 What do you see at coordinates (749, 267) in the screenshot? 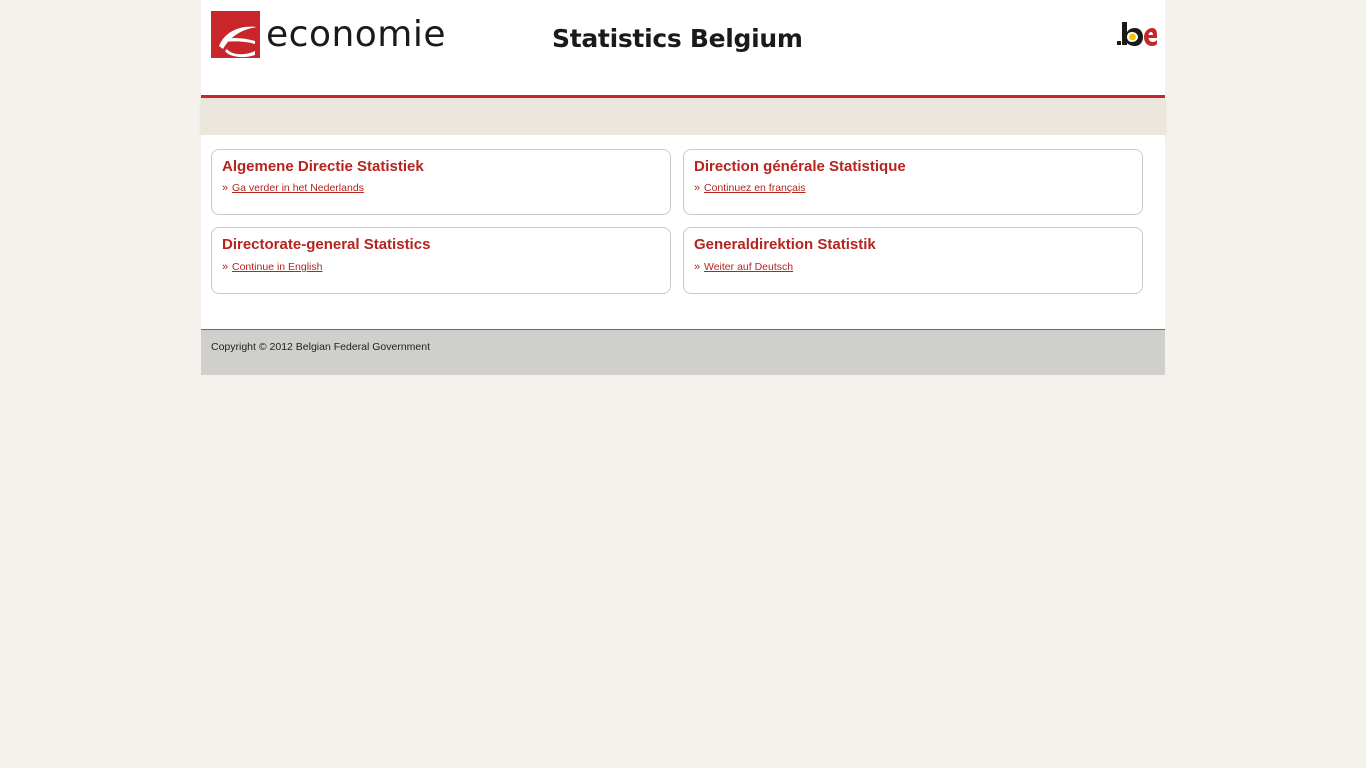
I see `link-german: Weiter auf Deutsch` at bounding box center [749, 267].